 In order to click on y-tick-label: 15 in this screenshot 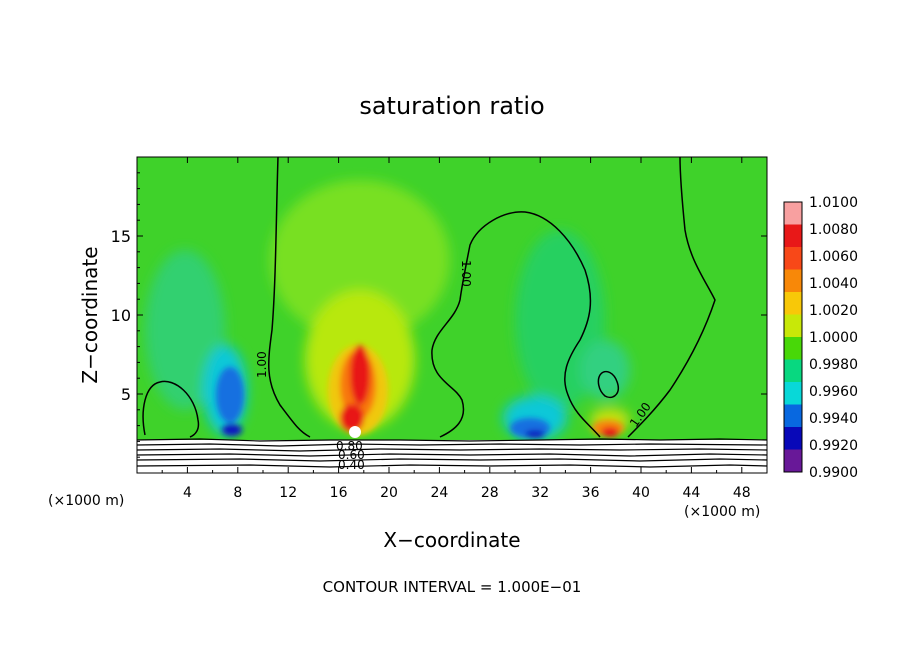, I will do `click(121, 236)`.